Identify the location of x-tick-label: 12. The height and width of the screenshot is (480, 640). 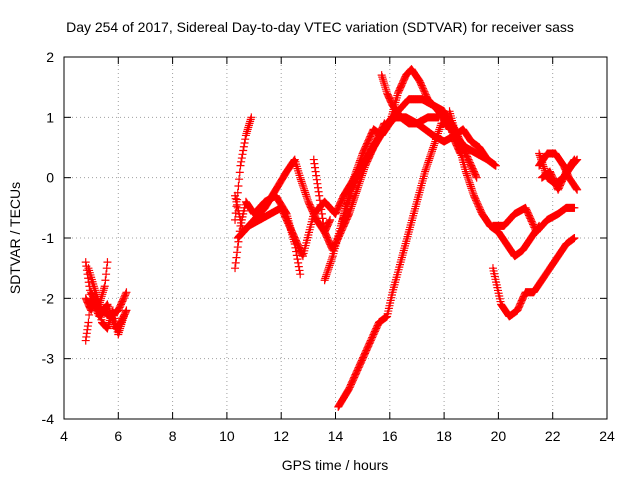
(281, 436).